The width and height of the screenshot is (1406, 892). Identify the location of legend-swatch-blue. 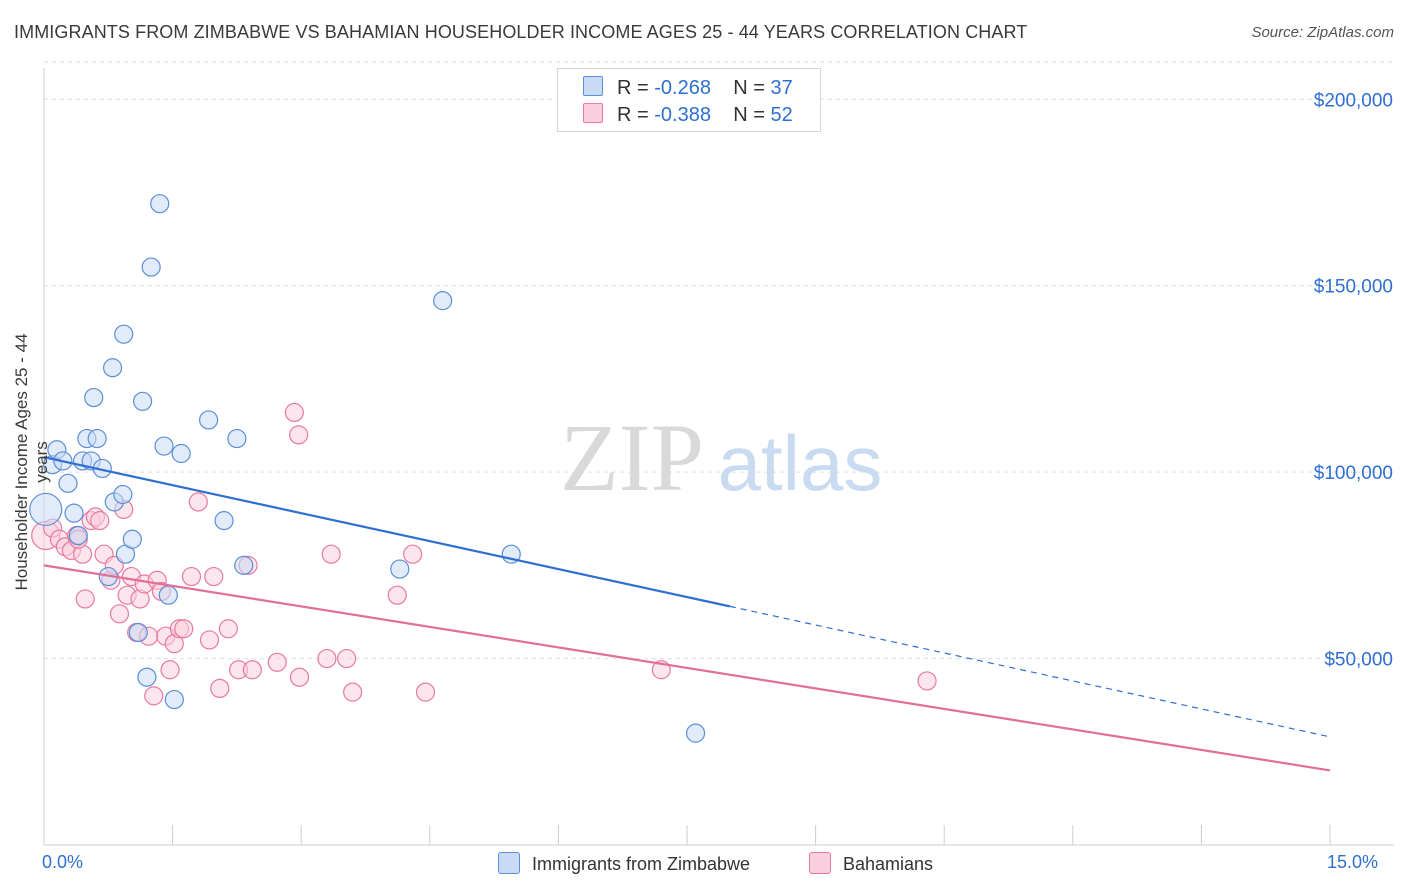
(593, 86).